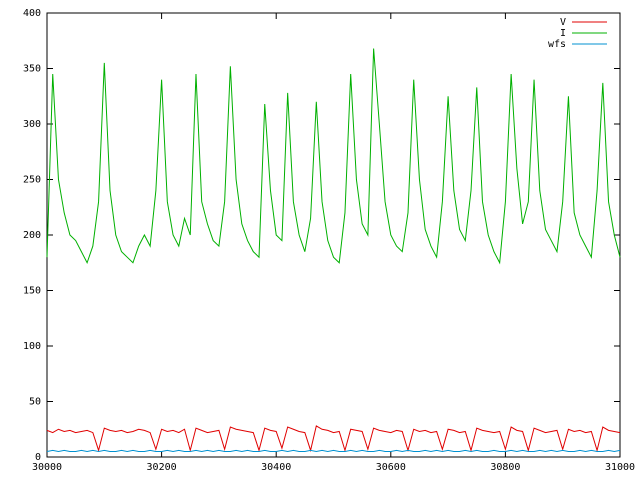 Image resolution: width=640 pixels, height=484 pixels. I want to click on y-tick-label: 250, so click(32, 180).